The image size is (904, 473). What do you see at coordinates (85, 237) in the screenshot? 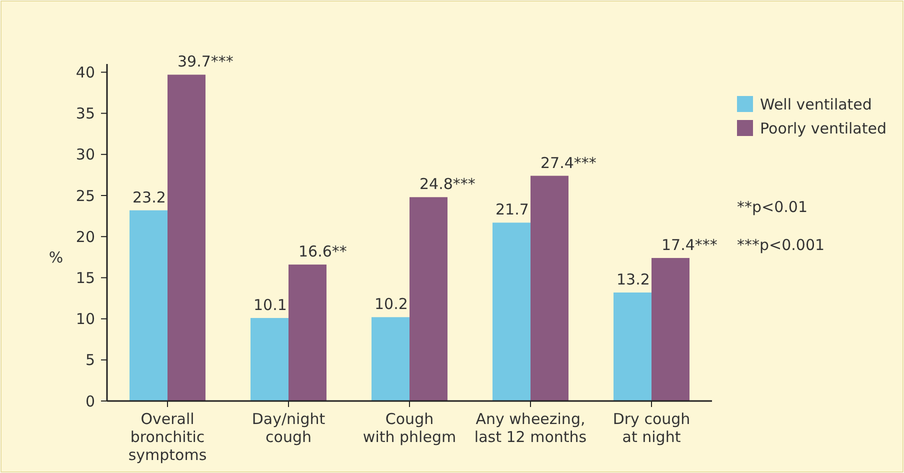
I see `y-tick-label: 20` at bounding box center [85, 237].